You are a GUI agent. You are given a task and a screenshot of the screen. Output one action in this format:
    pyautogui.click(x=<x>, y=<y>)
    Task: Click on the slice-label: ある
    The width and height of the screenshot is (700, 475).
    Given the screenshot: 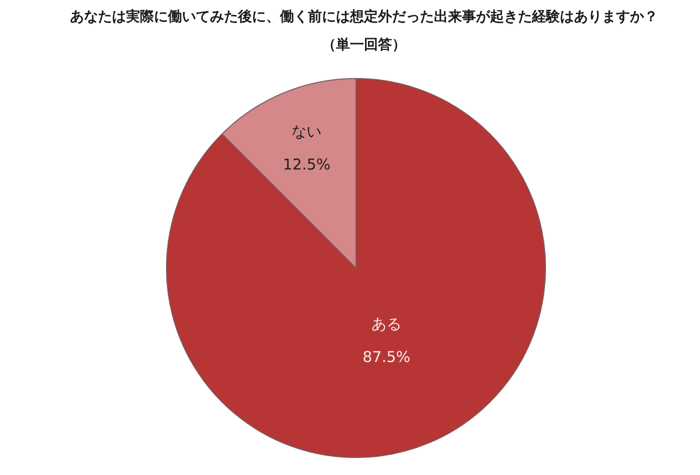 What is the action you would take?
    pyautogui.click(x=386, y=323)
    